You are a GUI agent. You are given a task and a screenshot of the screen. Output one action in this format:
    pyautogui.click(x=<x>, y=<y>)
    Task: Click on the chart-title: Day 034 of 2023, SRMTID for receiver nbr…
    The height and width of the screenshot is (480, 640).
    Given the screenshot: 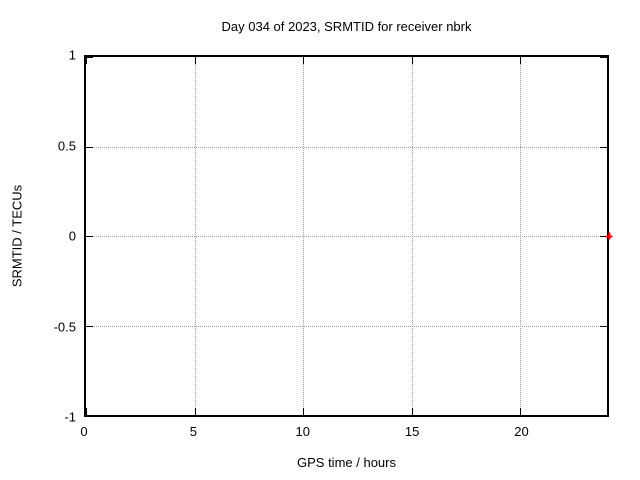 What is the action you would take?
    pyautogui.click(x=346, y=26)
    